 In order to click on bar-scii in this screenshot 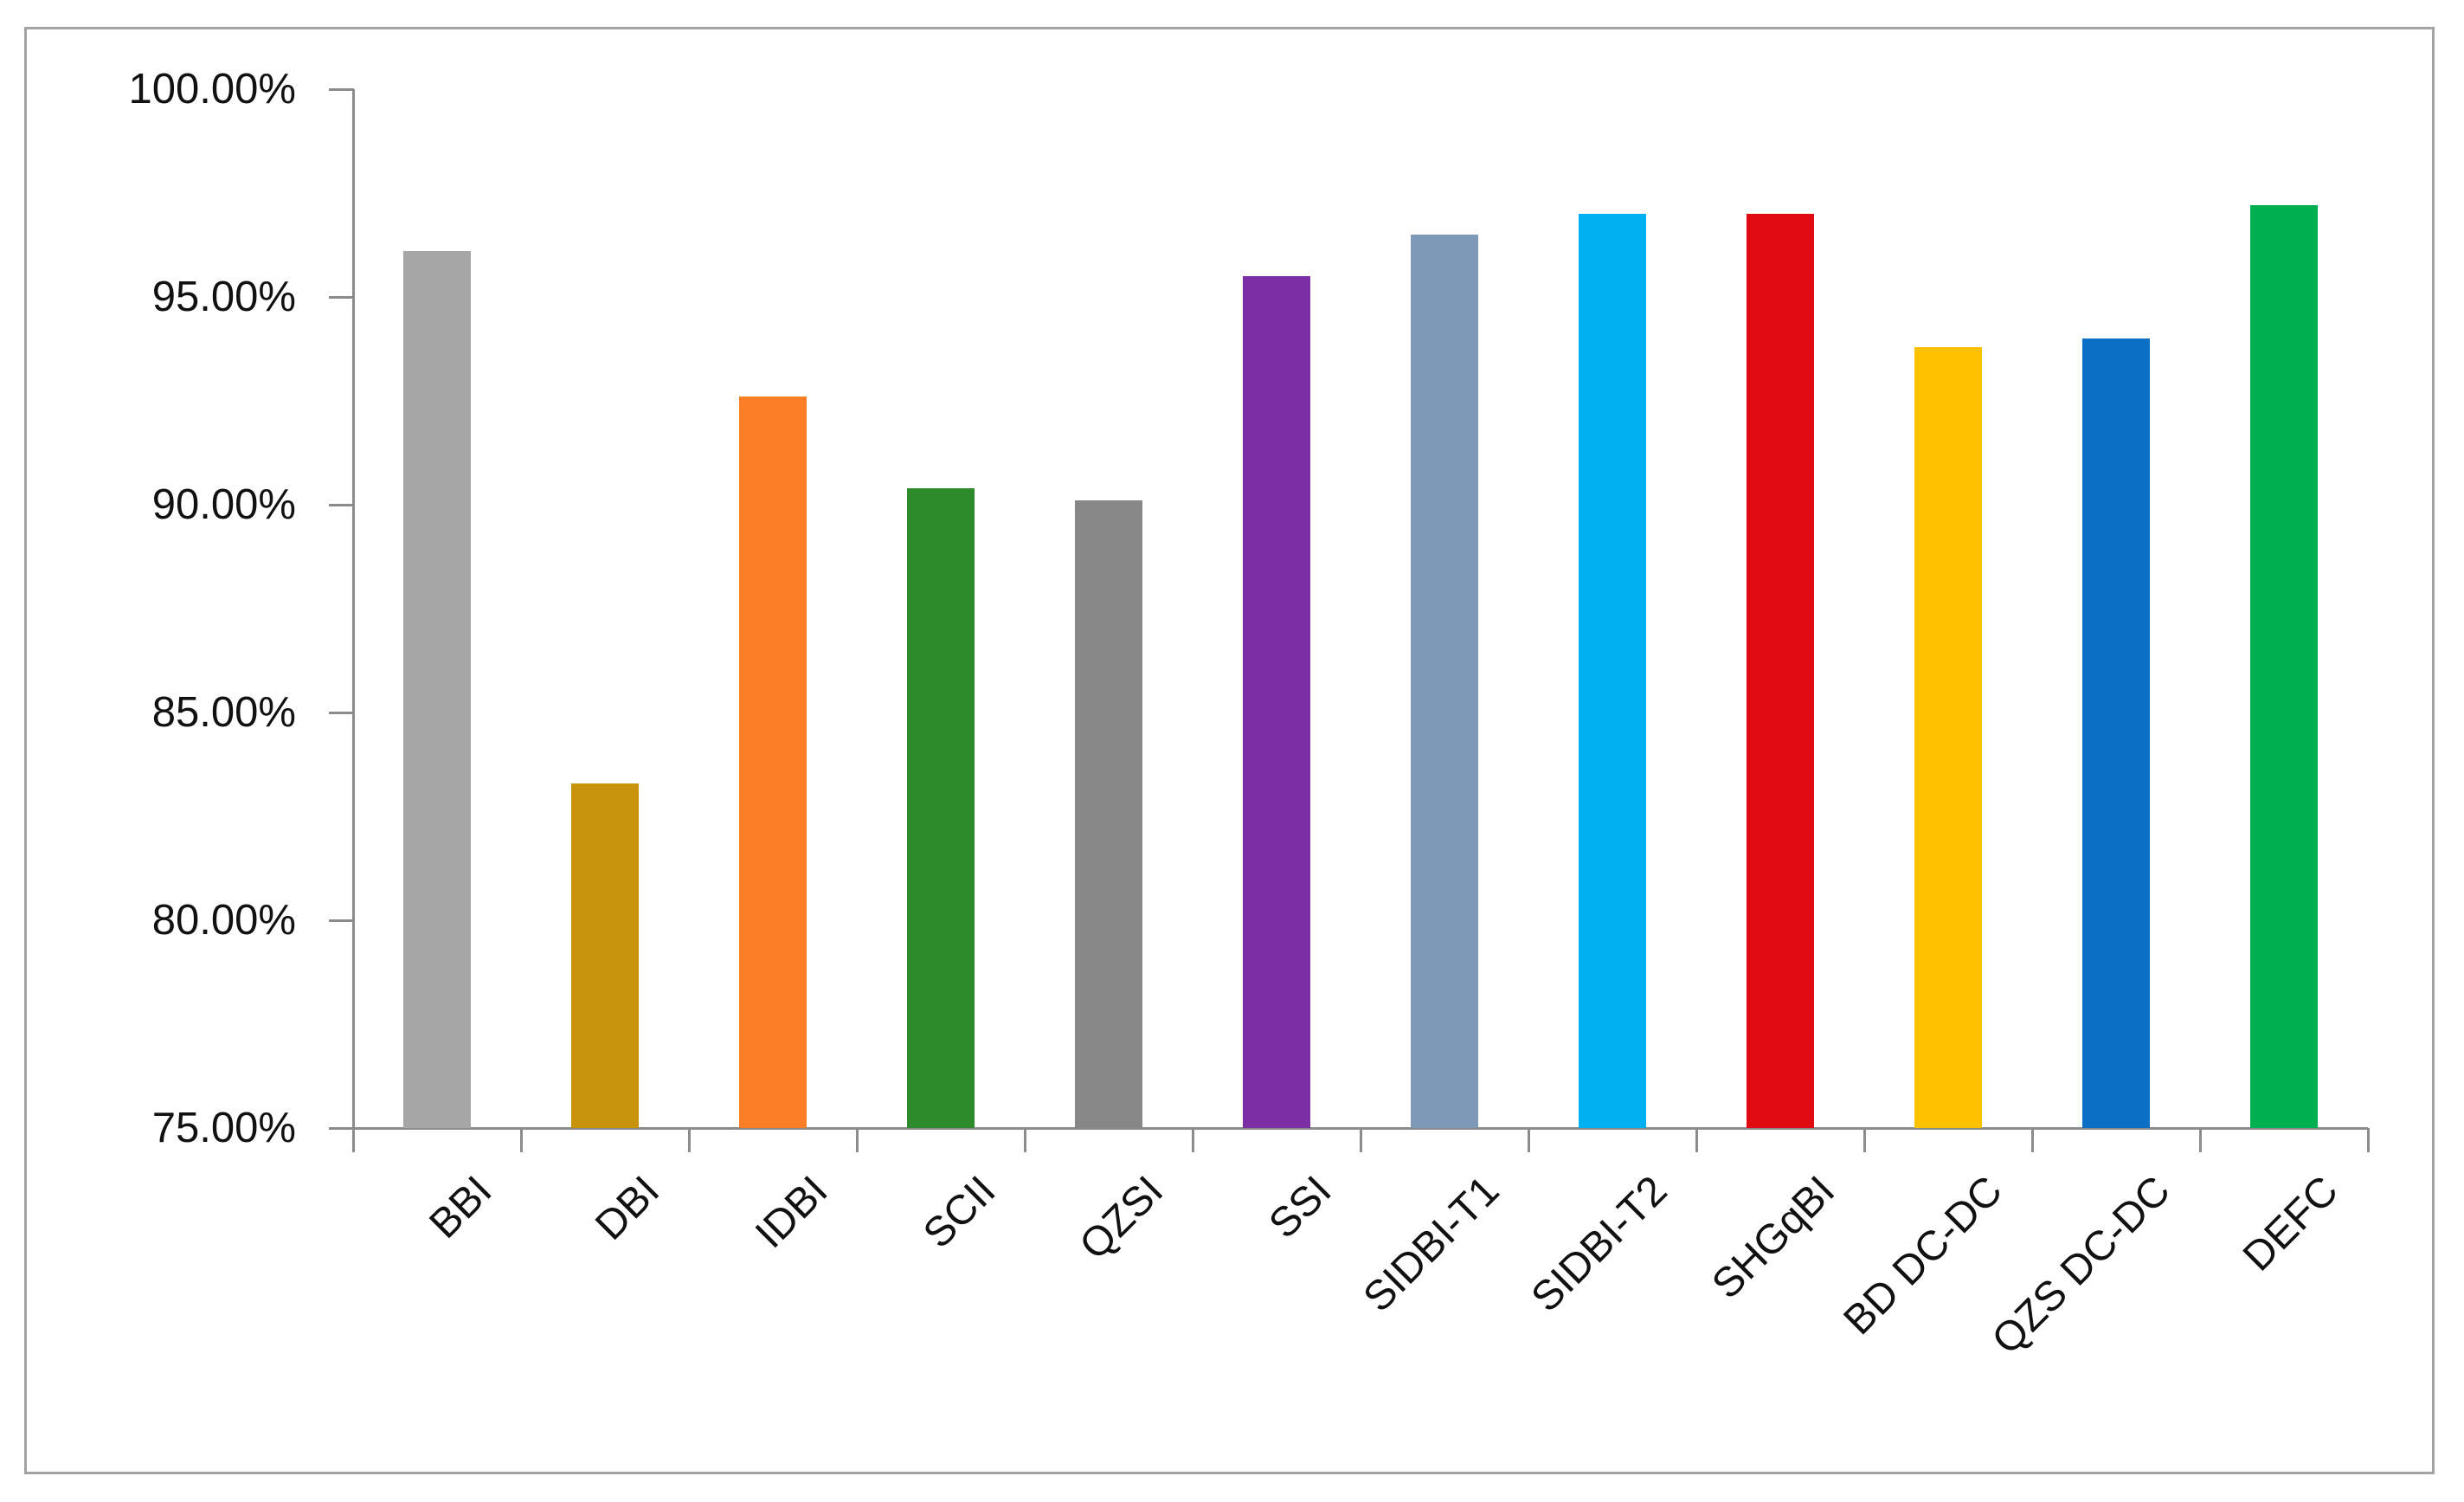, I will do `click(941, 807)`.